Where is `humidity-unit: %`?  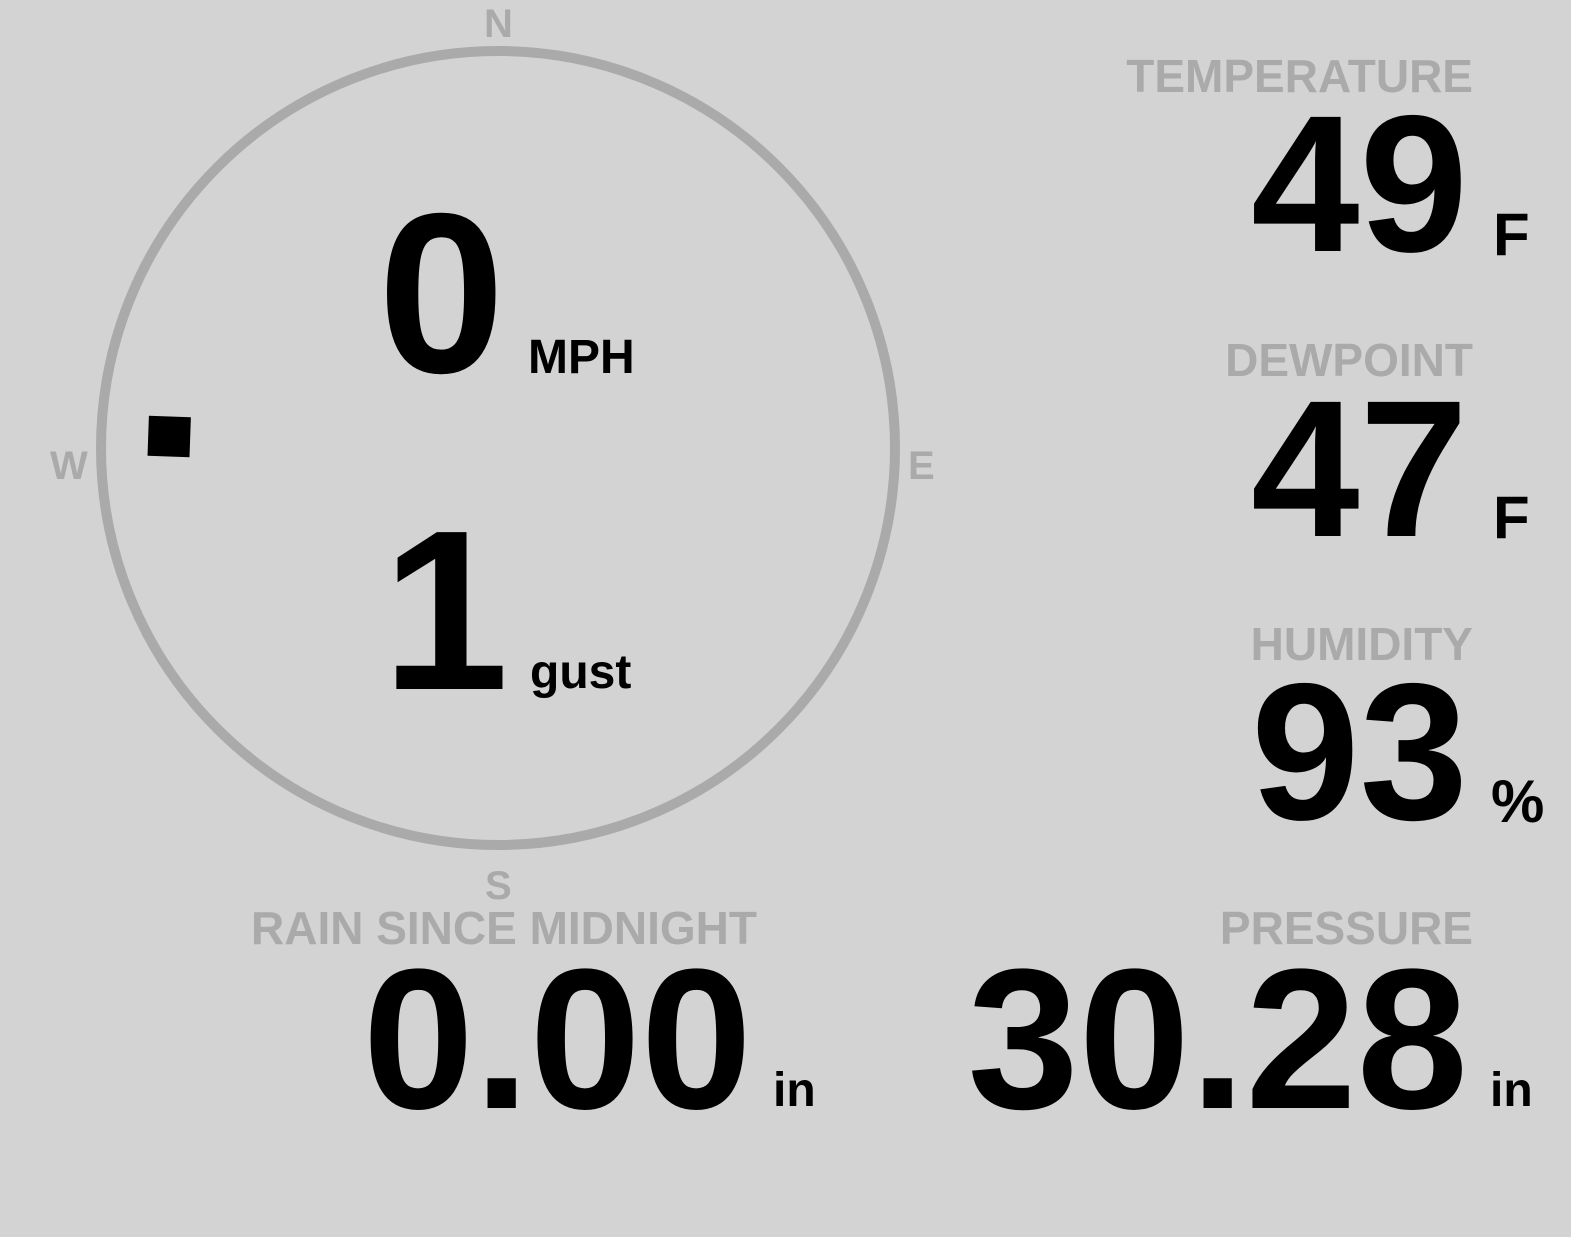 humidity-unit: % is located at coordinates (1518, 801).